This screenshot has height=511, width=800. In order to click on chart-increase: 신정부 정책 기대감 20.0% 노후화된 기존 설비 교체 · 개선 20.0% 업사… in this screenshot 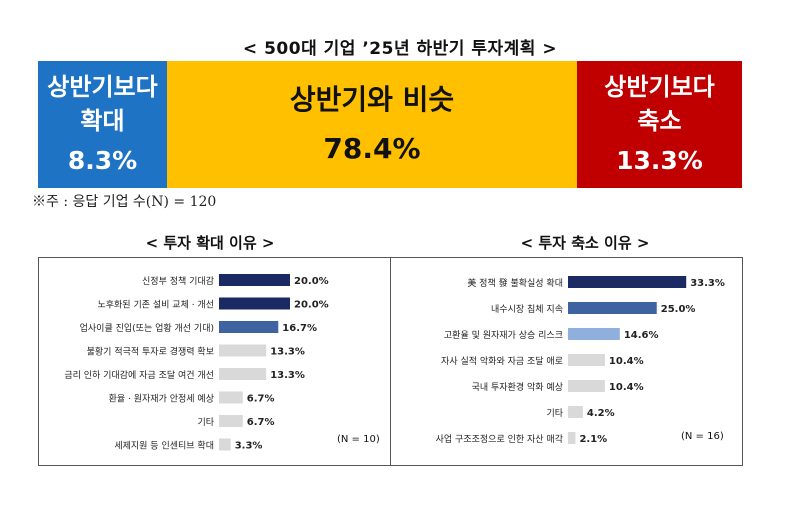, I will do `click(196, 363)`.